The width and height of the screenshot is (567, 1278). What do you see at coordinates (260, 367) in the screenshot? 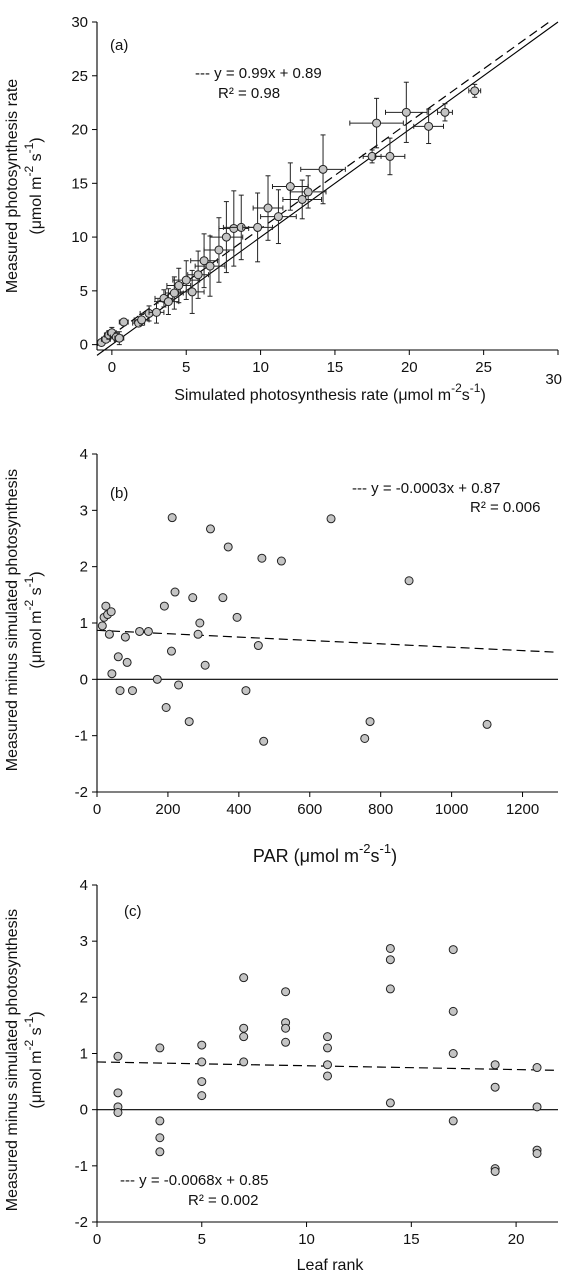
I see `panel-a-x-tick-label: 10` at bounding box center [260, 367].